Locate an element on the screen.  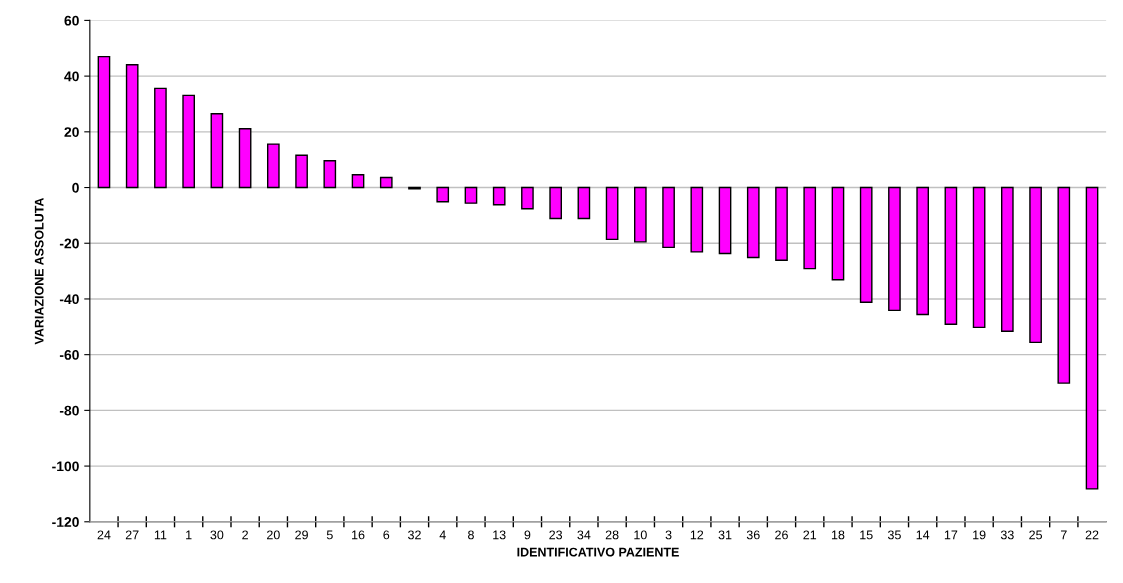
x-tick-label: 30 is located at coordinates (217, 535).